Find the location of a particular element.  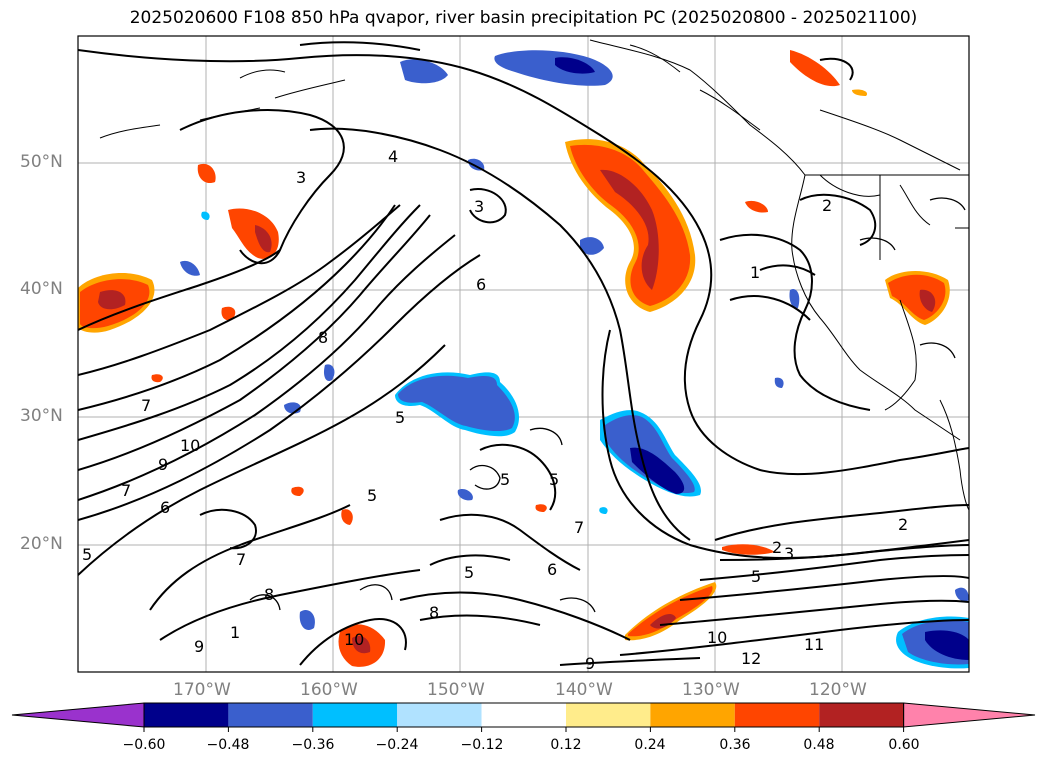

colorbar-tick-label: −0.12 is located at coordinates (482, 745).